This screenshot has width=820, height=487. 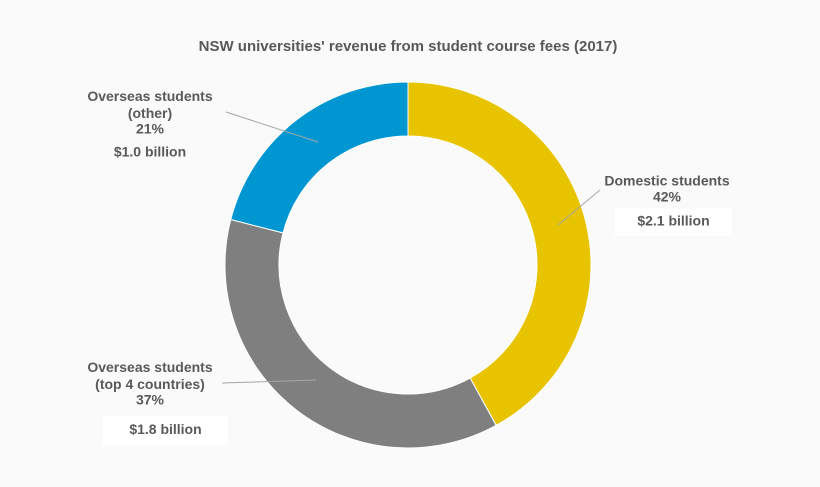 I want to click on amount-label: $2.1 billion, so click(x=673, y=221).